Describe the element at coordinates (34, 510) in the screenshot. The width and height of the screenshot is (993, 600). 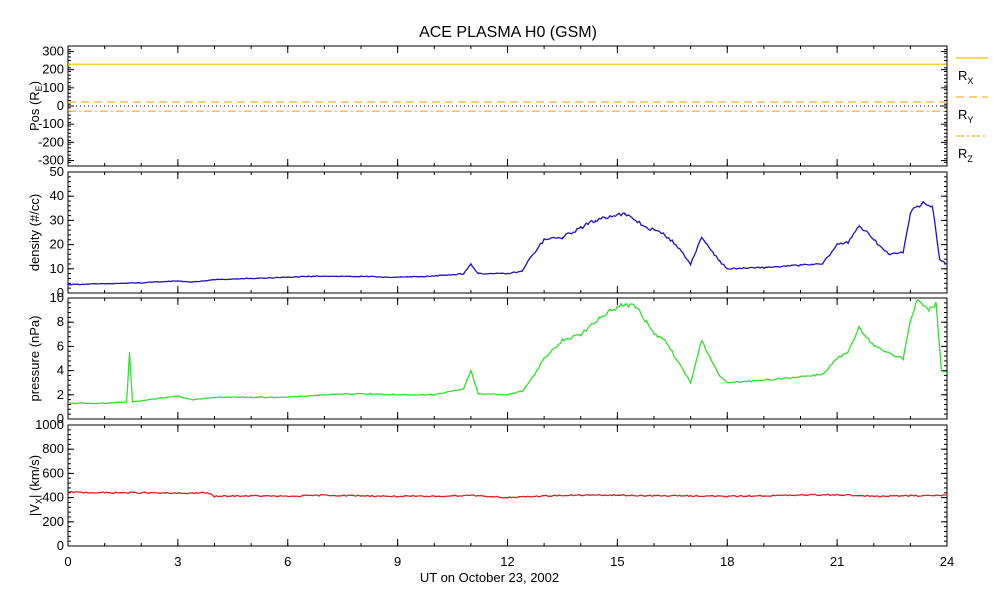
I see `ylabel-pre: |V` at that location.